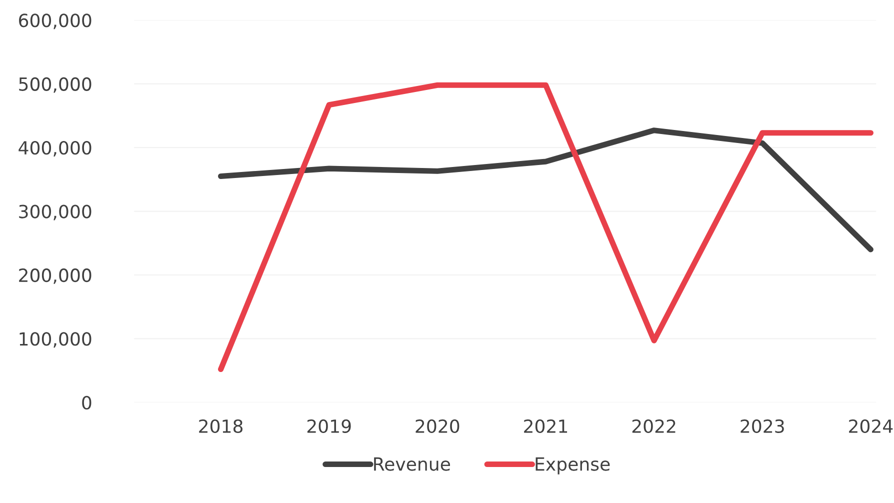 This screenshot has height=503, width=894. What do you see at coordinates (654, 426) in the screenshot?
I see `x-tick-label: 2022` at bounding box center [654, 426].